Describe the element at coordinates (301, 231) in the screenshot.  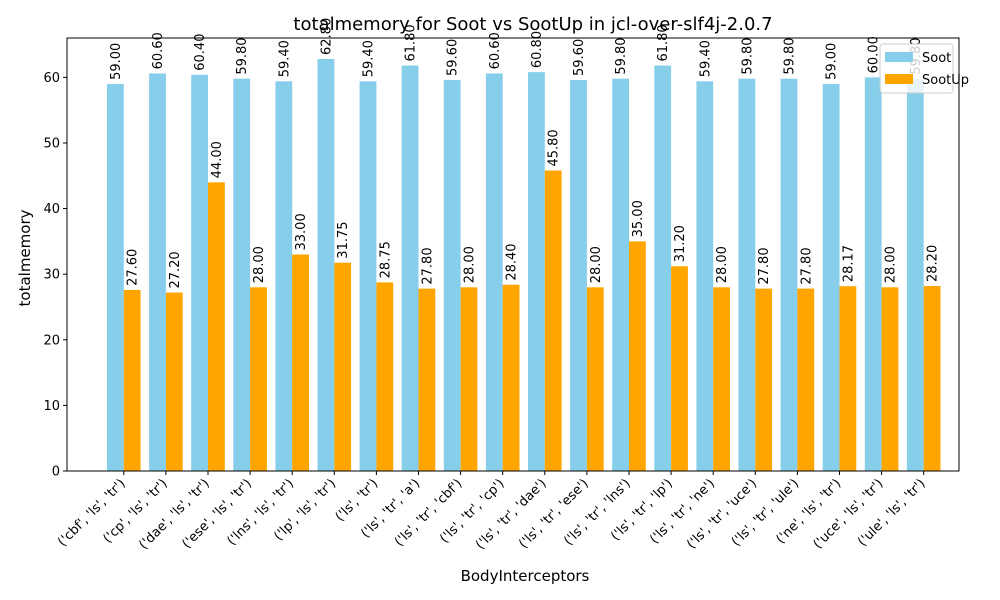
I see `sootup-data-label: 33.00` at that location.